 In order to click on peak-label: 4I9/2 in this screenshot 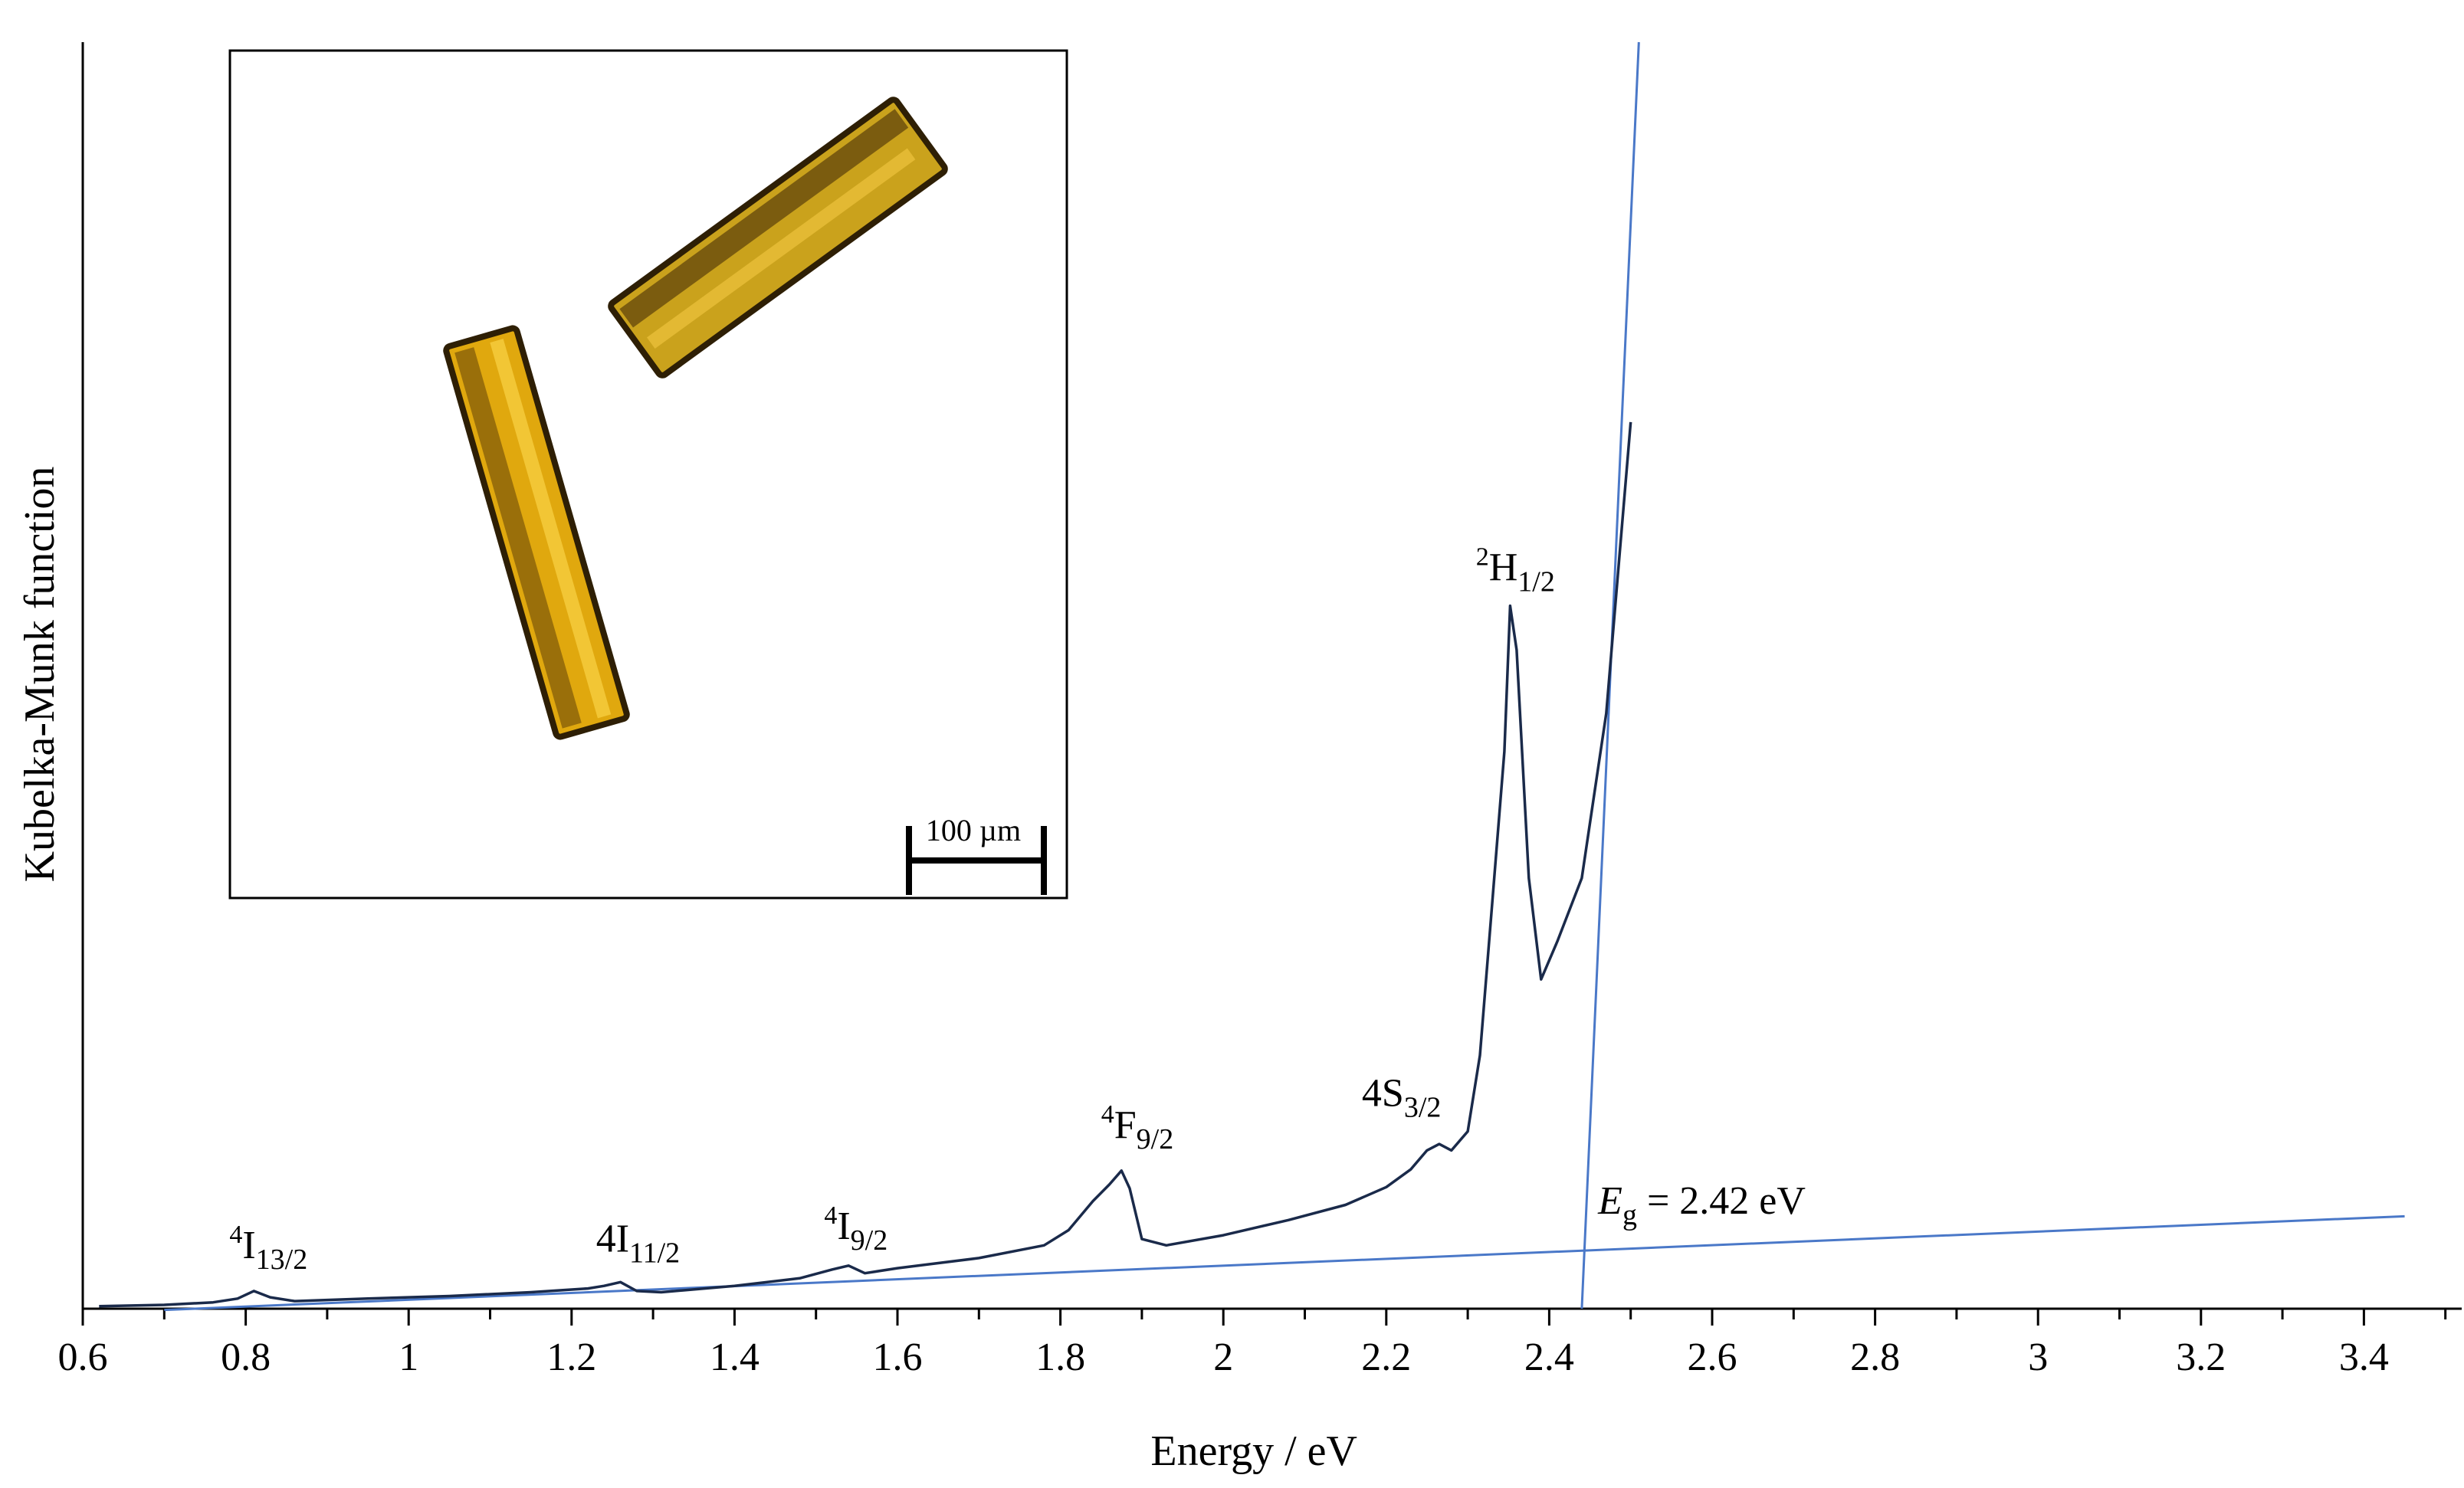, I will do `click(855, 1229)`.